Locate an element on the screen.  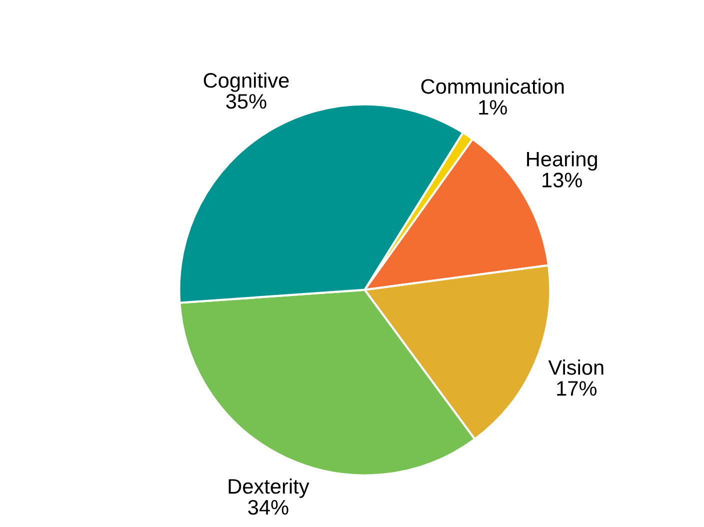
slice-label: Dexterity is located at coordinates (269, 488).